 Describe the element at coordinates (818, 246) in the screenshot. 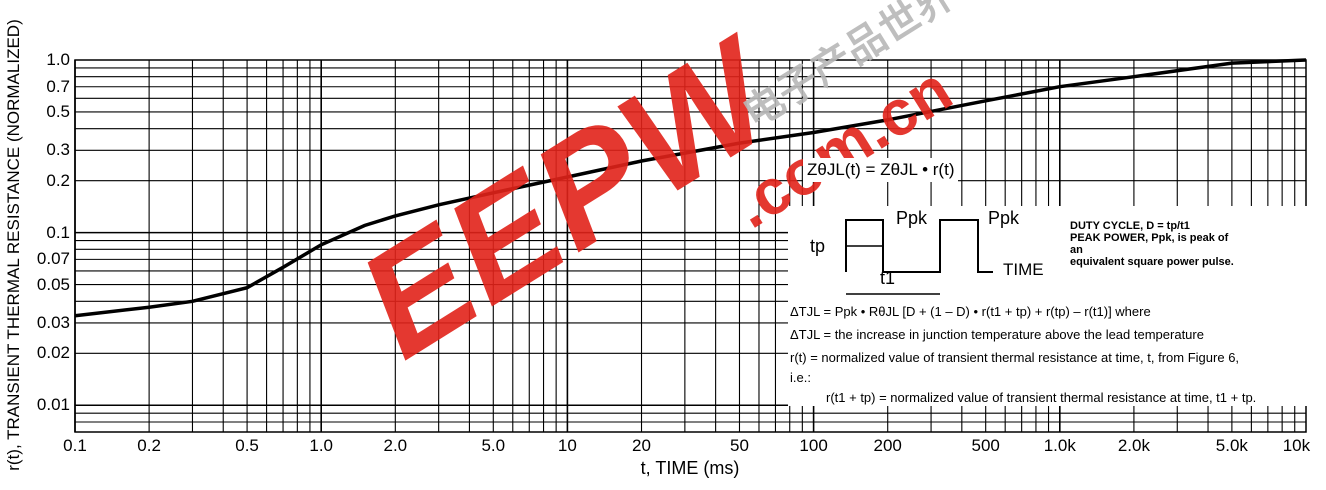

I see `tp-label: tp` at that location.